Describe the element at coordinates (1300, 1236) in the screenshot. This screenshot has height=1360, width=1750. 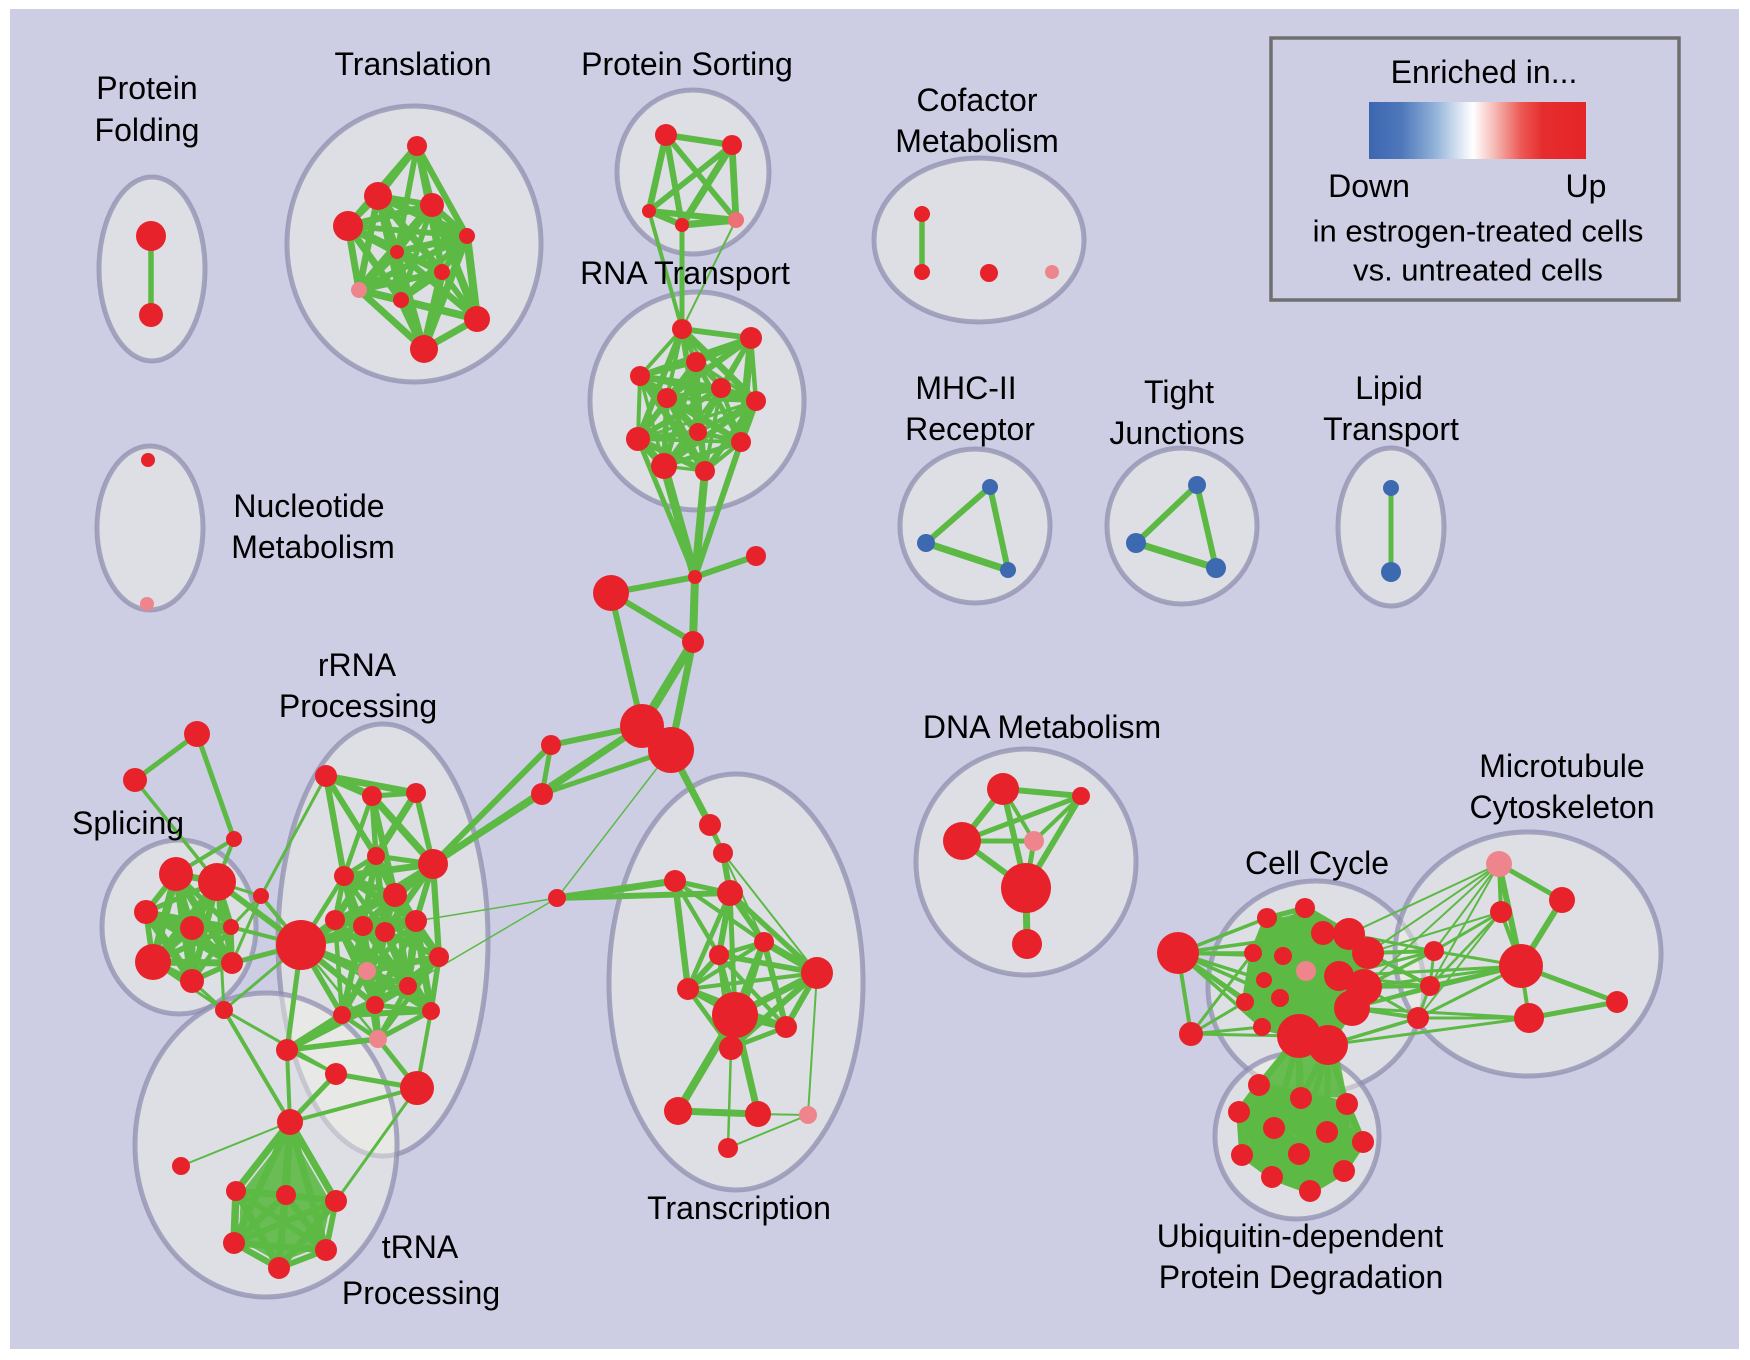
I see `svg-text: Ubiquitin-dependent` at that location.